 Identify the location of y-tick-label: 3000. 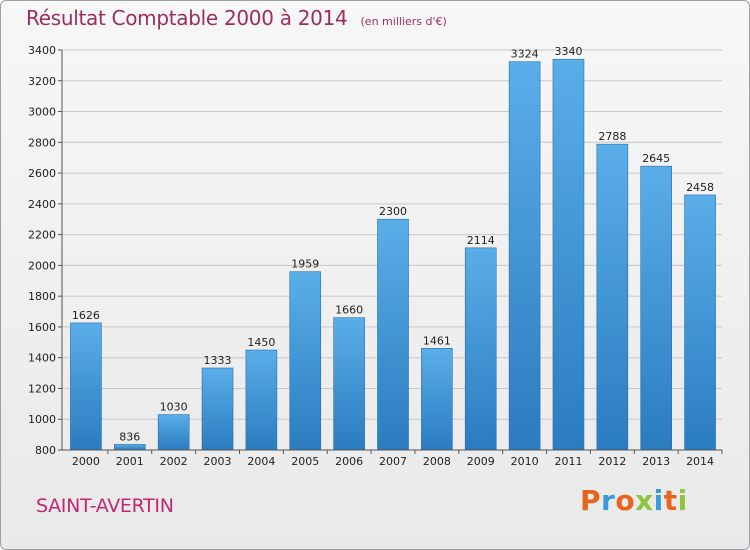
(42, 112).